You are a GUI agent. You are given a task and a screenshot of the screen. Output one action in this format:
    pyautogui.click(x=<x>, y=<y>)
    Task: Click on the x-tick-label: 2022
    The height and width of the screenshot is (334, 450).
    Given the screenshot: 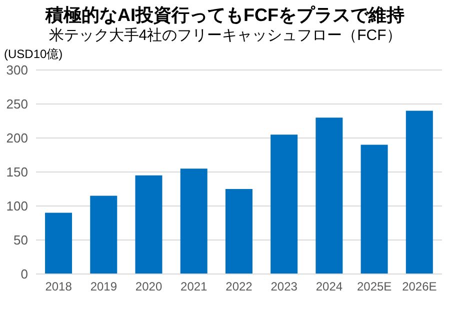 What is the action you would take?
    pyautogui.click(x=239, y=287)
    